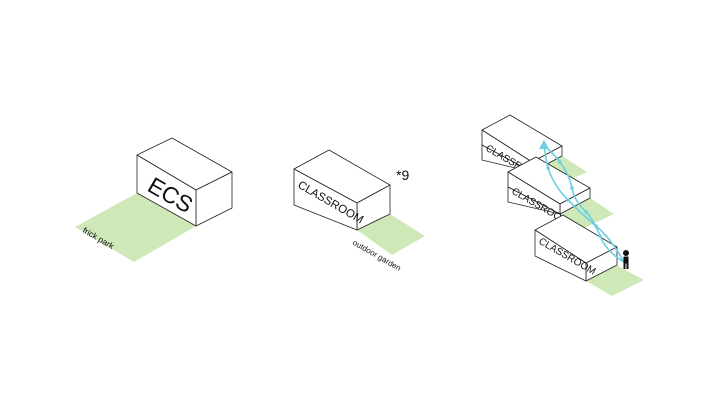 The image size is (720, 405). What do you see at coordinates (391, 234) in the screenshot?
I see `outdoor-garden-lawn` at bounding box center [391, 234].